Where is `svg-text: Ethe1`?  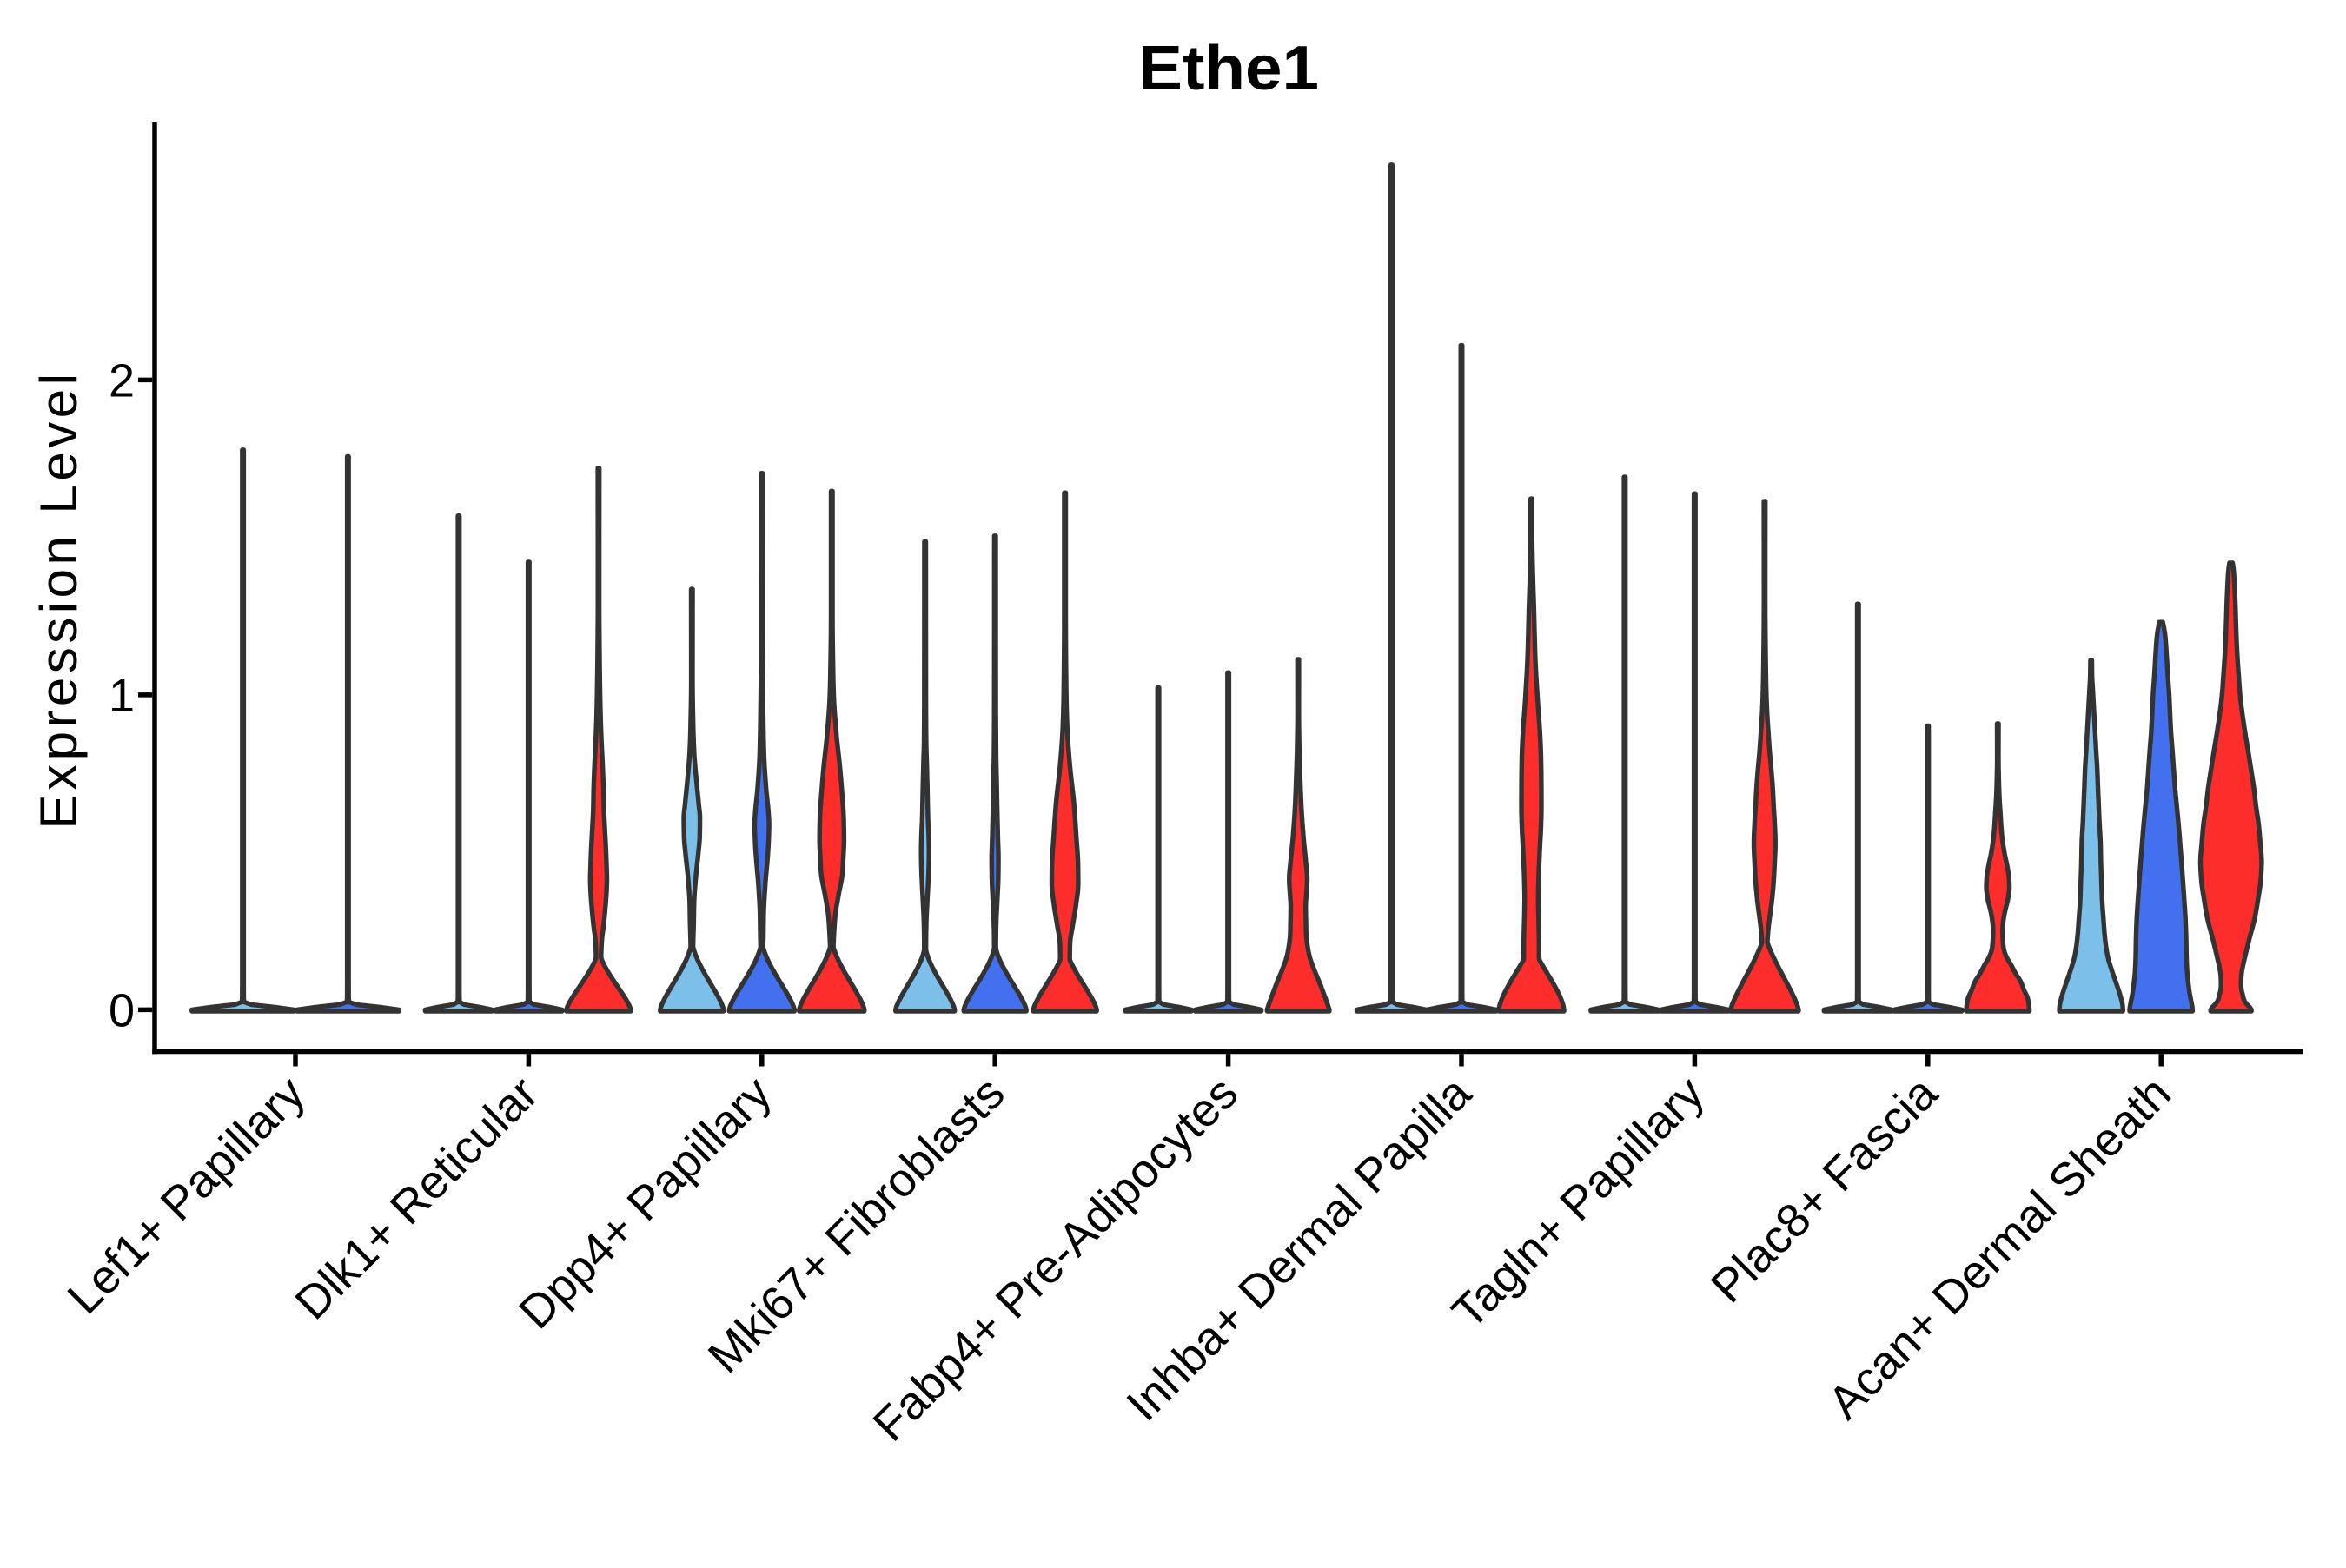 svg-text: Ethe1 is located at coordinates (1229, 68).